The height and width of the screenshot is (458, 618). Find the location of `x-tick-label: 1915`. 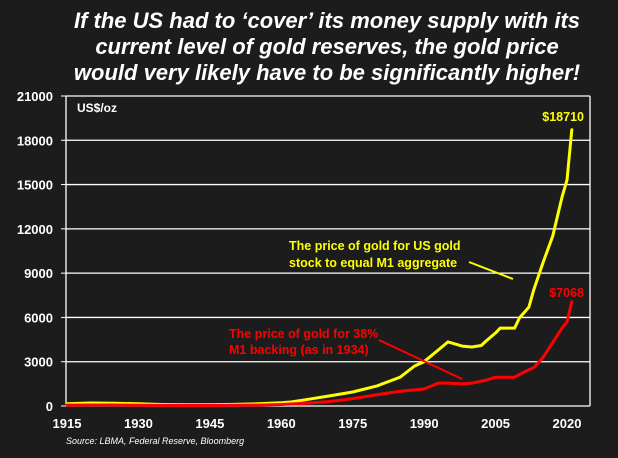

x-tick-label: 1915 is located at coordinates (67, 423).